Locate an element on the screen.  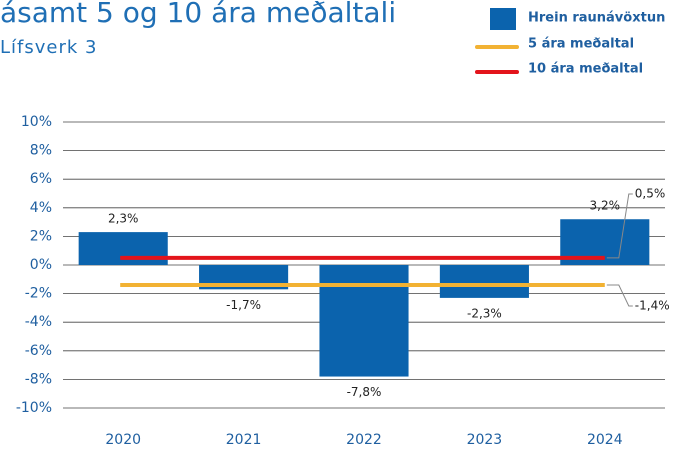
value-label: 3,2% is located at coordinates (605, 206).